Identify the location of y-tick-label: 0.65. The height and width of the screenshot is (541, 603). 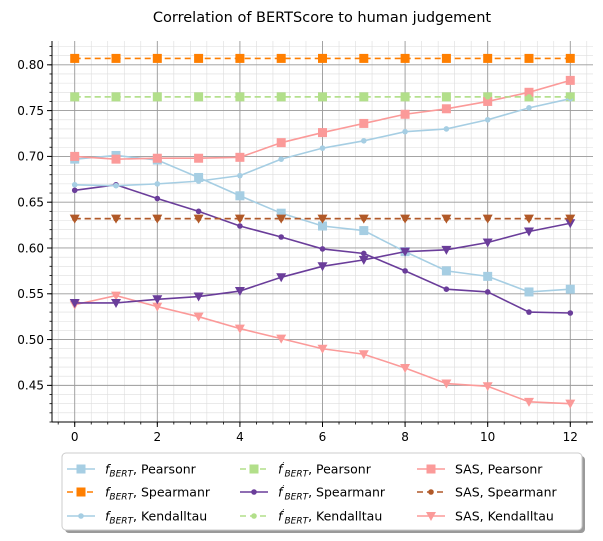
(30, 202).